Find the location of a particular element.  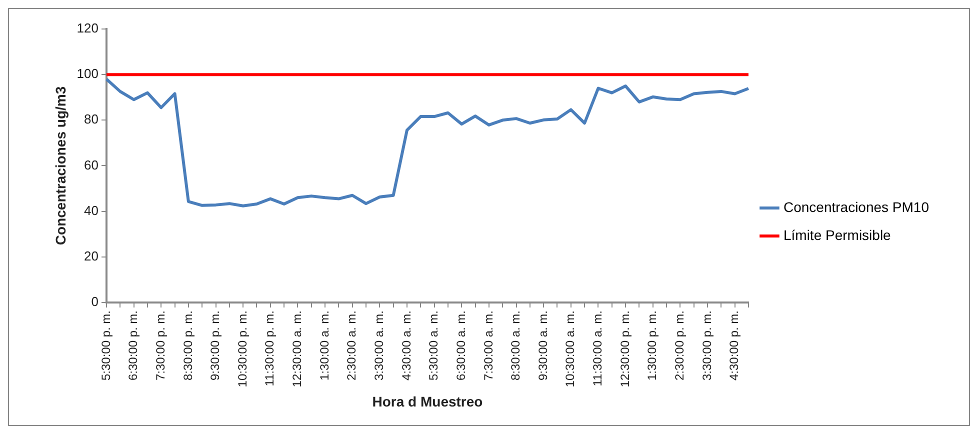

x-tick-label: 11:30:00 p. m. is located at coordinates (269, 348).